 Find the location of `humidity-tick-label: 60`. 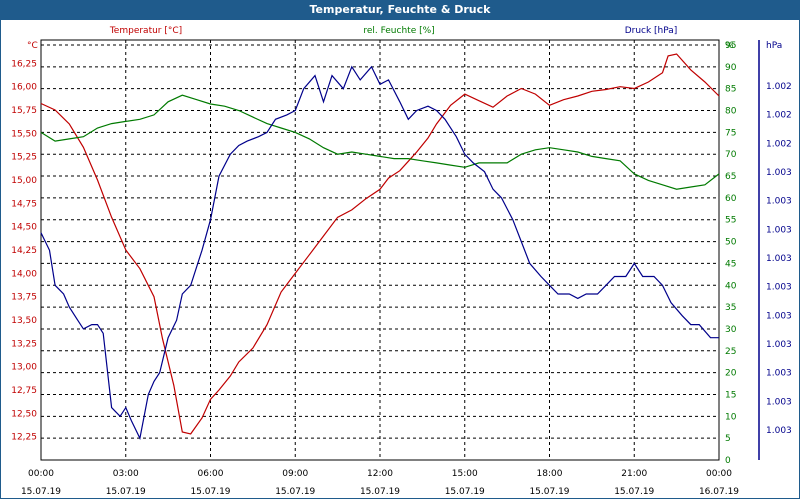

humidity-tick-label: 60 is located at coordinates (731, 199).